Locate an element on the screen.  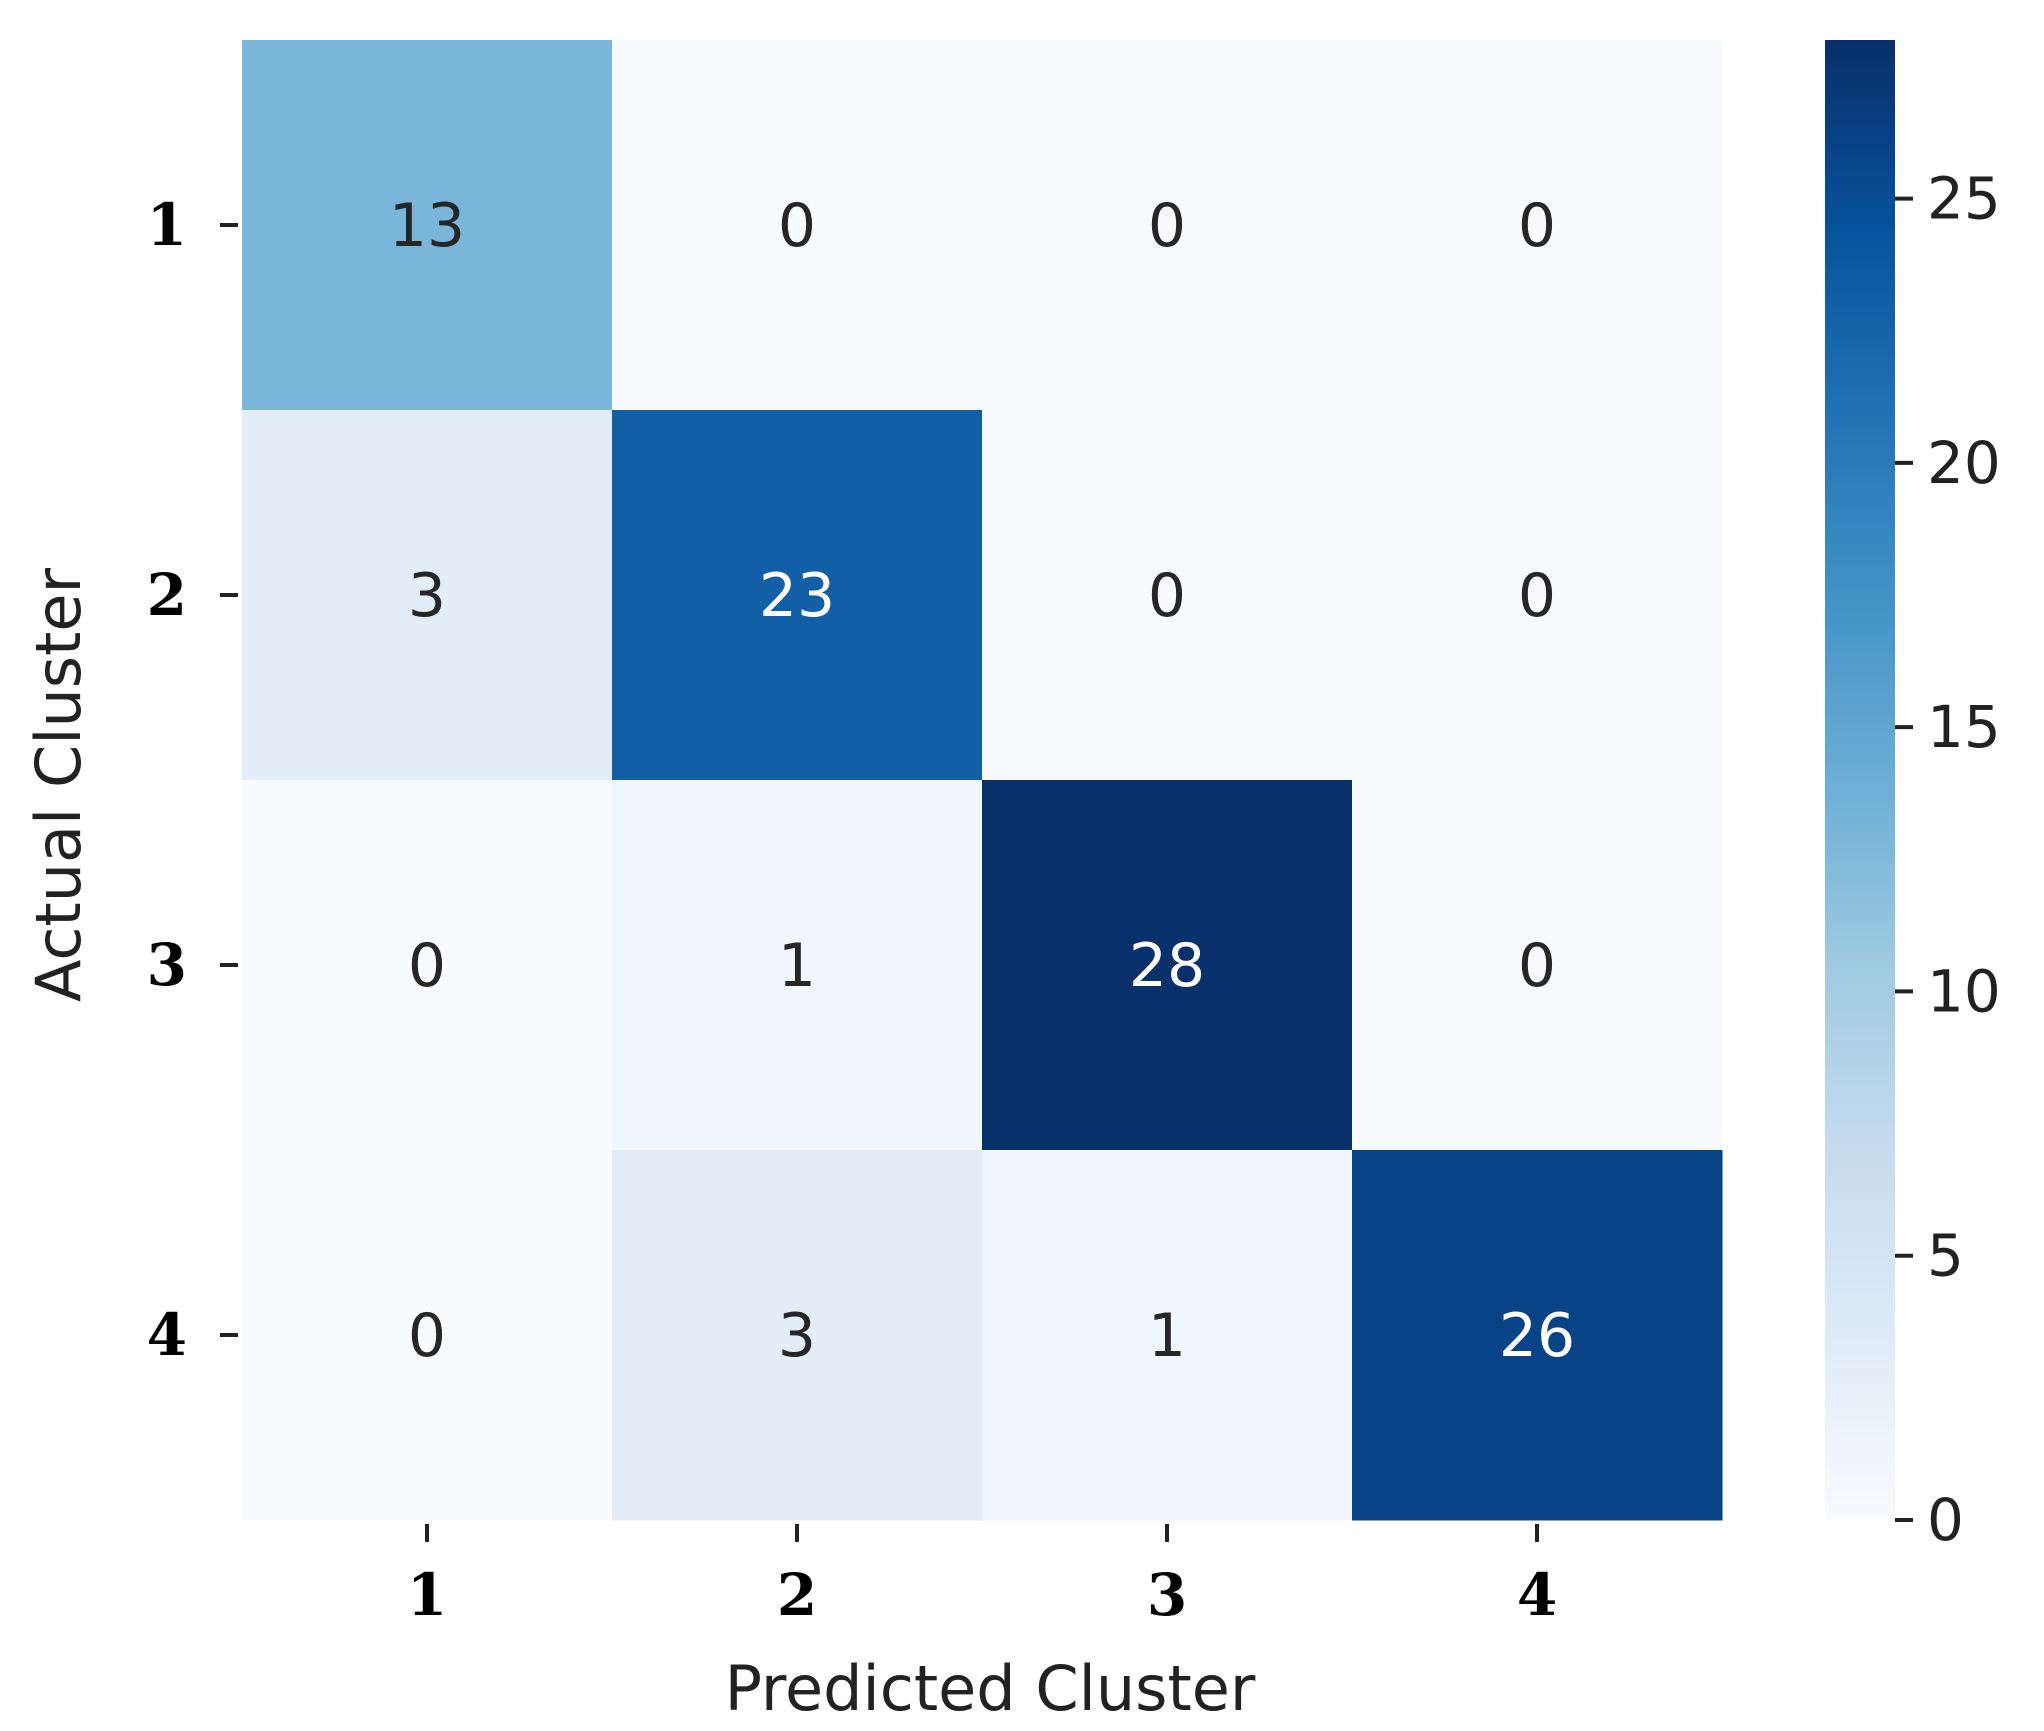
x-axis-ticks: 1 2 3 4 is located at coordinates (982, 1576).